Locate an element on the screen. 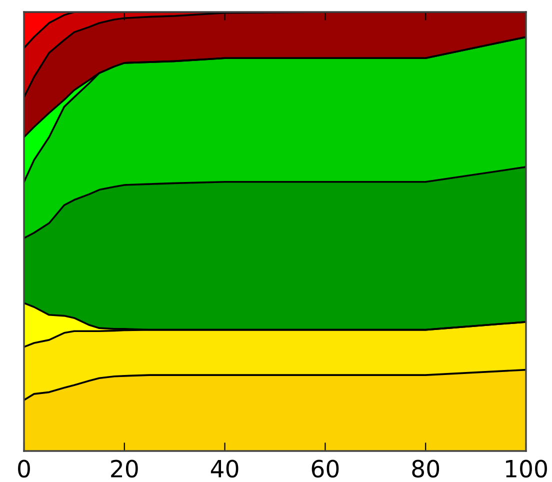 The image size is (552, 482). x-tick-label: 80 is located at coordinates (426, 469).